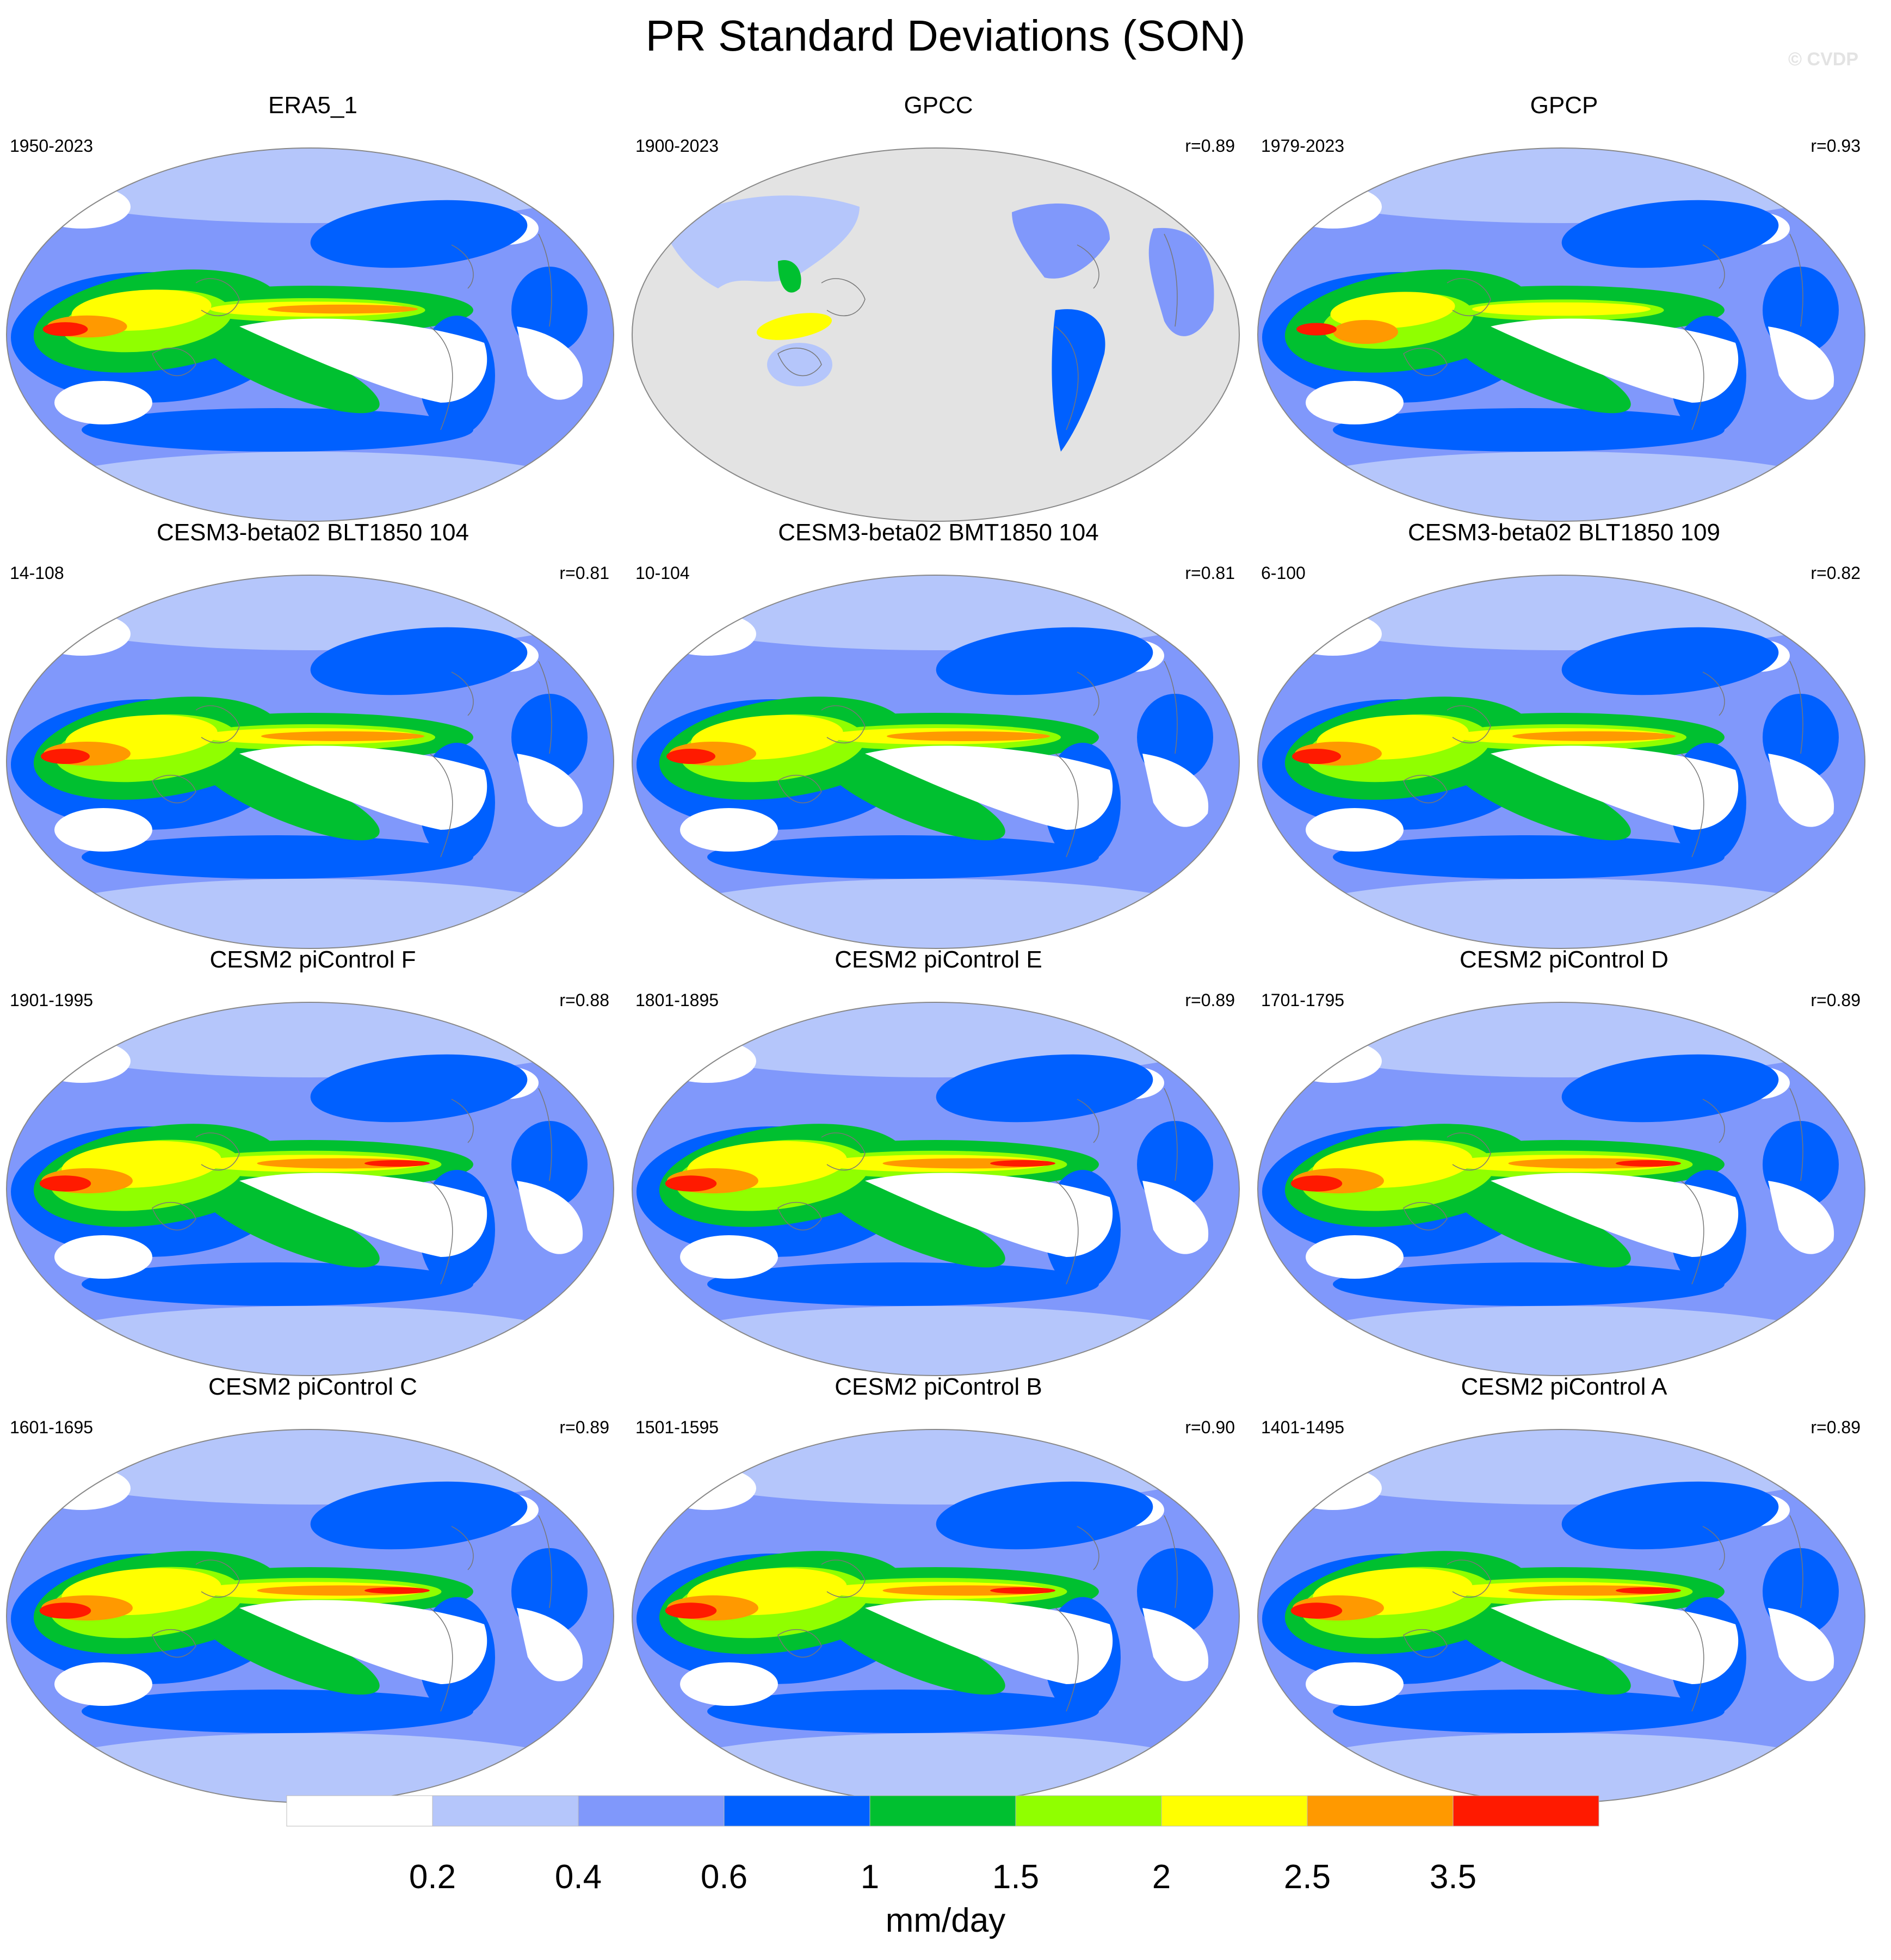 The height and width of the screenshot is (1960, 1891). Describe the element at coordinates (762, 241) in the screenshot. I see `field-asia` at that location.